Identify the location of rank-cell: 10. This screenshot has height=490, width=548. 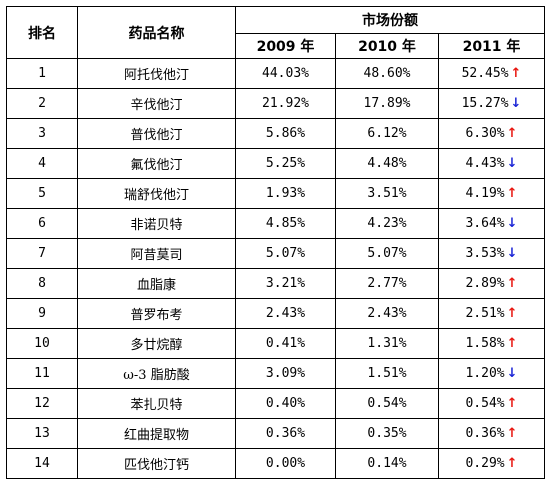
(42, 343).